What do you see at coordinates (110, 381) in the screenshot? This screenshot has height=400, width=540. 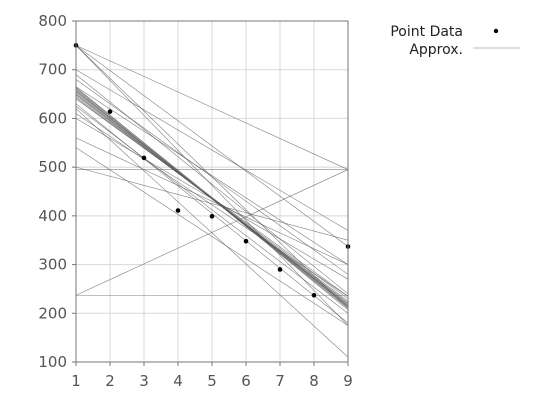 I see `x-tick-label: 2` at bounding box center [110, 381].